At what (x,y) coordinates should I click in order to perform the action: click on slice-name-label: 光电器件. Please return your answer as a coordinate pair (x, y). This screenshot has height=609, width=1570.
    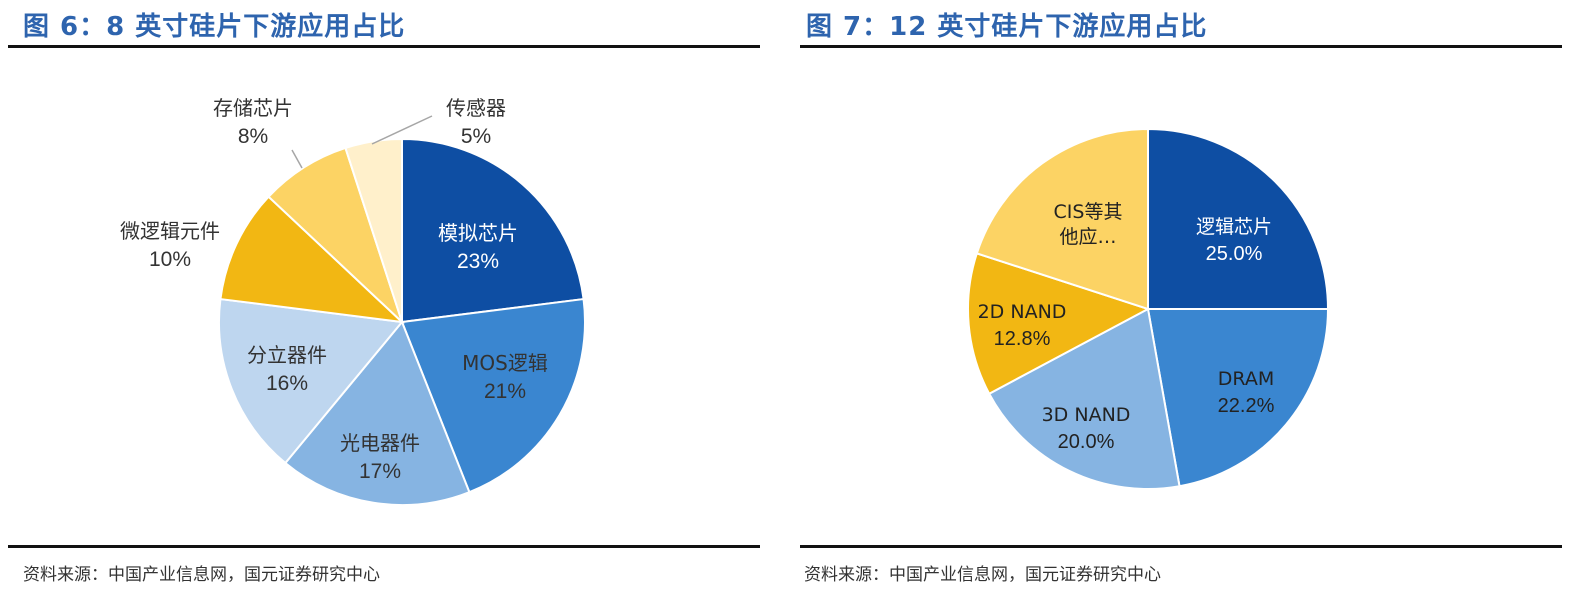
    Looking at the image, I should click on (380, 443).